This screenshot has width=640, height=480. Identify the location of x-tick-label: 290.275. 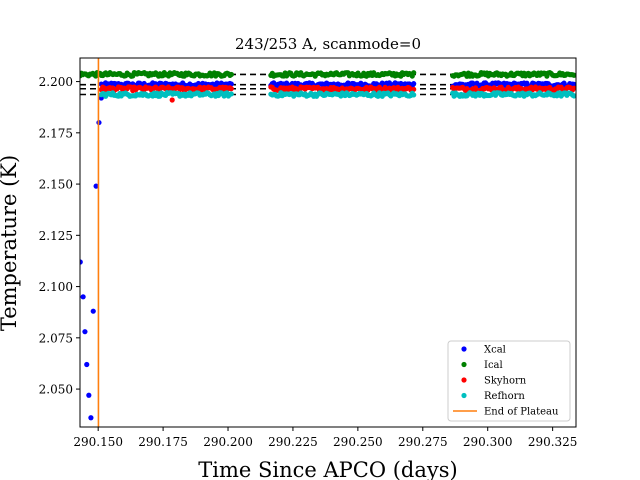
(423, 442).